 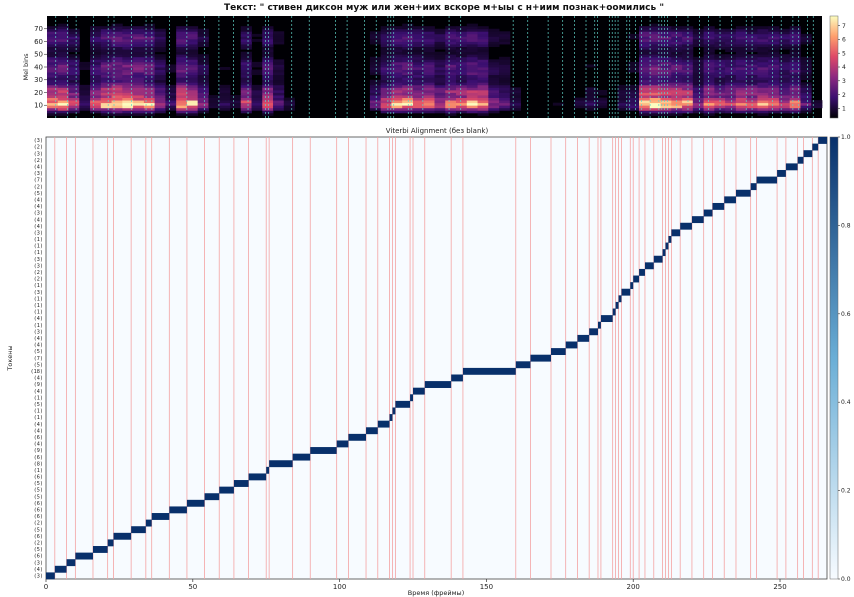 I want to click on spectrogram-colorbar-label: 2, so click(x=844, y=95).